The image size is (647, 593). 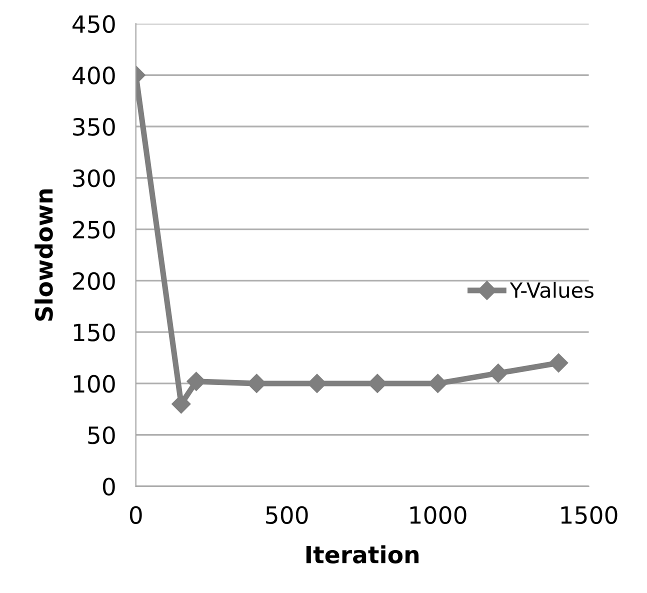 What do you see at coordinates (101, 435) in the screenshot?
I see `y-tick-label: 50` at bounding box center [101, 435].